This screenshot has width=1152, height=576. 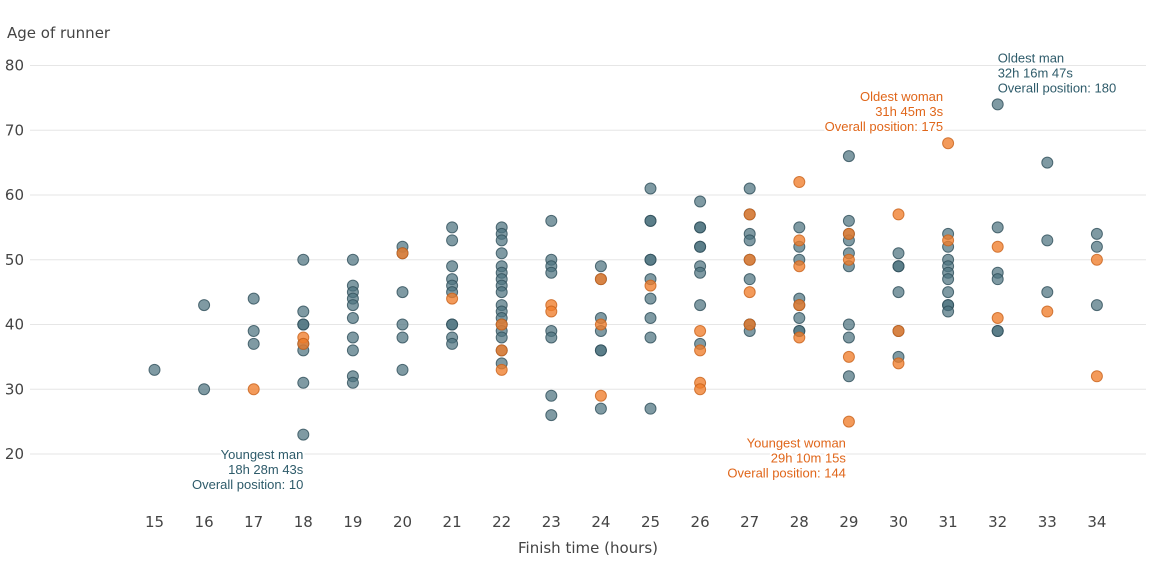 I want to click on y-tick-label: 80, so click(x=14, y=66).